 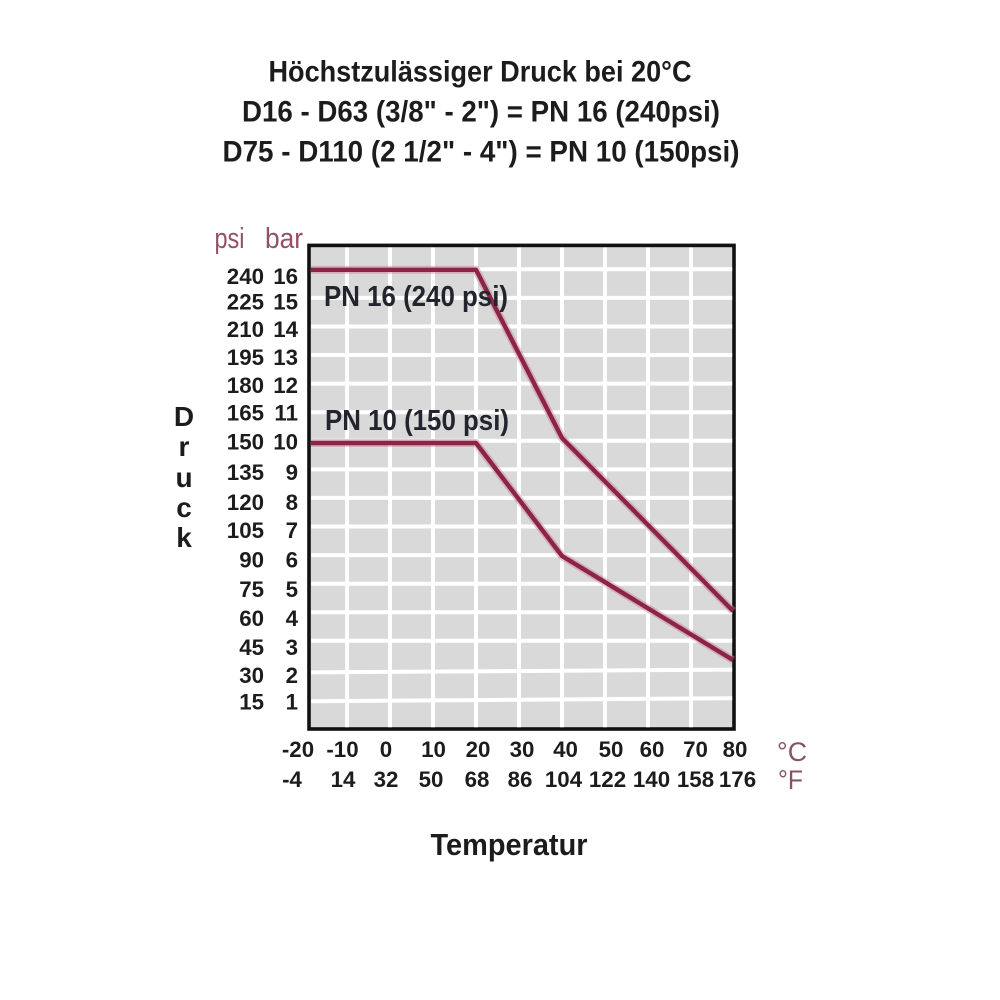 I want to click on svg-text: 8, so click(x=292, y=502).